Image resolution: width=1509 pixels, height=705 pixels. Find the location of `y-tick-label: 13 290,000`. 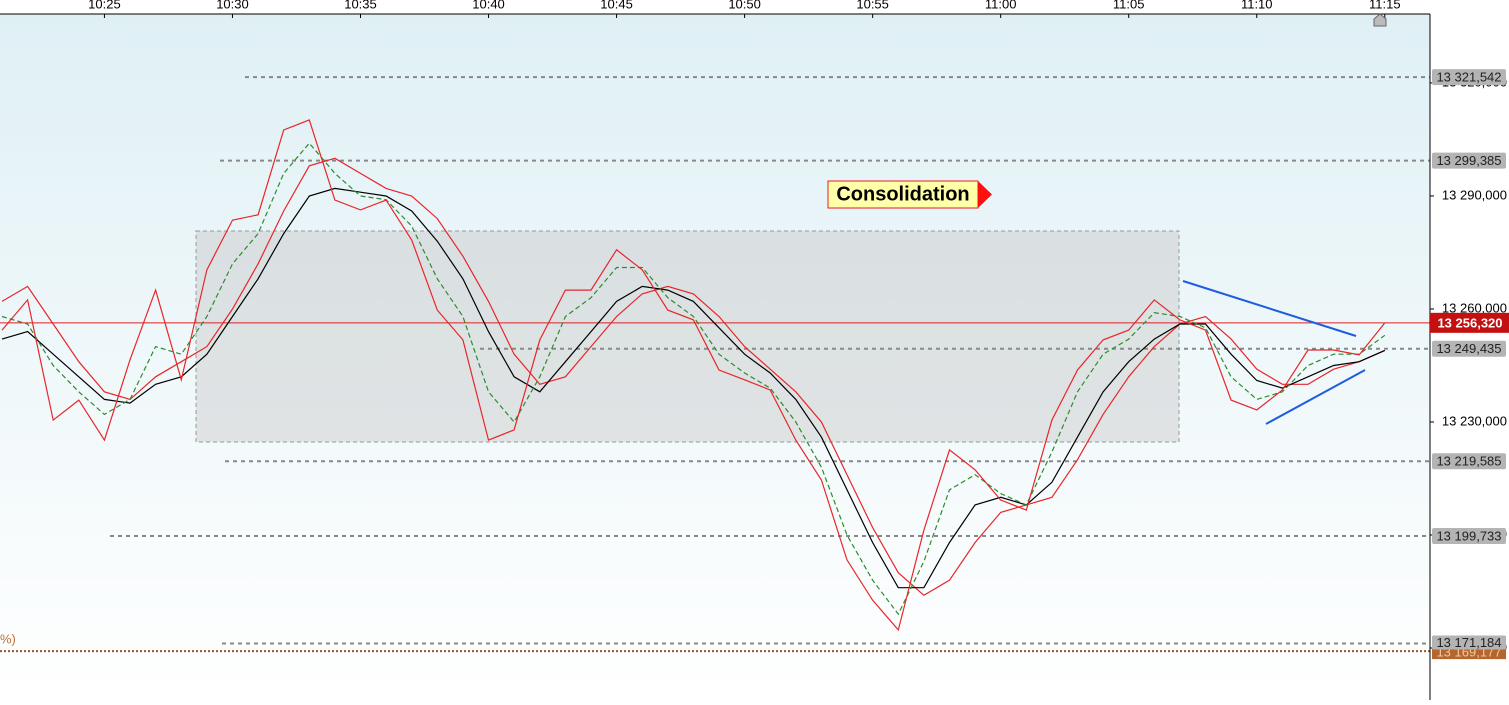

y-tick-label: 13 290,000 is located at coordinates (1474, 194).